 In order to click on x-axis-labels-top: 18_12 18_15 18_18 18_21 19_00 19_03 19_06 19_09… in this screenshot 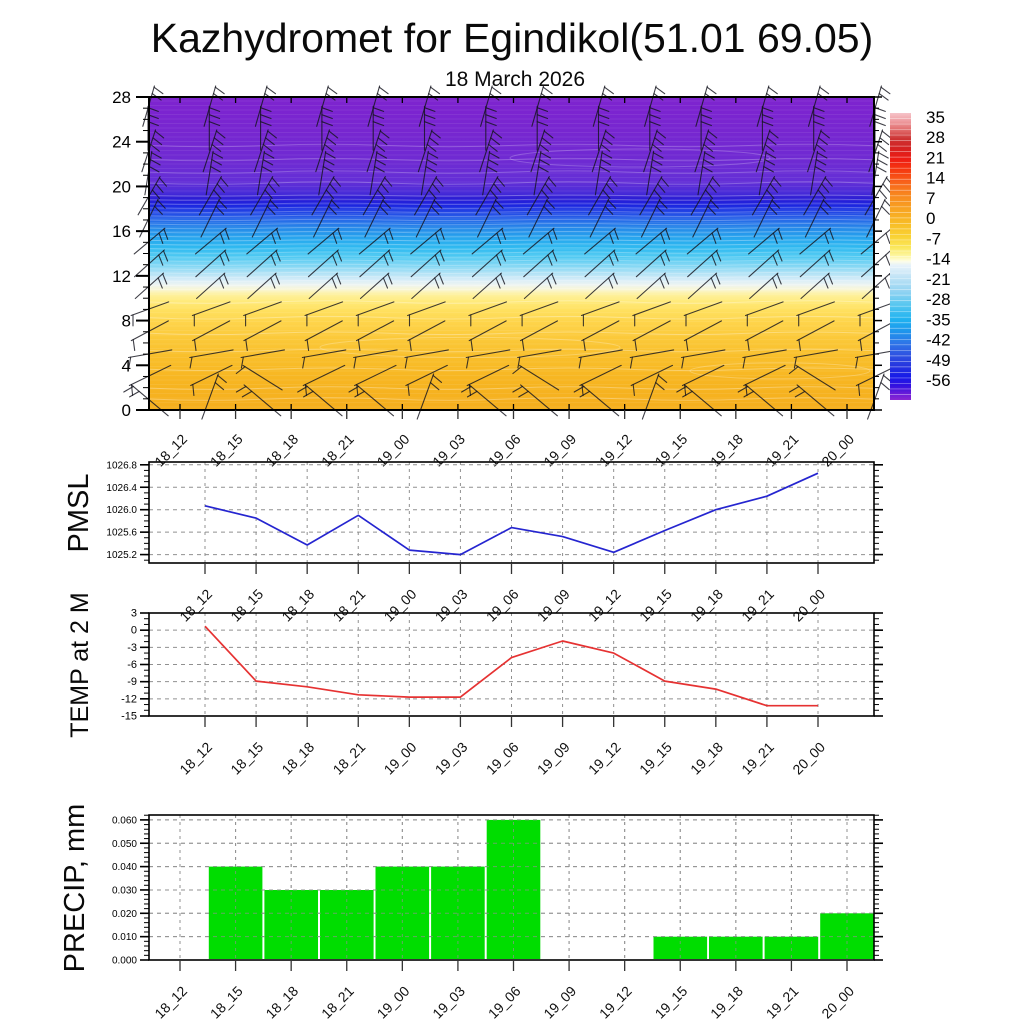, I will do `click(504, 450)`.